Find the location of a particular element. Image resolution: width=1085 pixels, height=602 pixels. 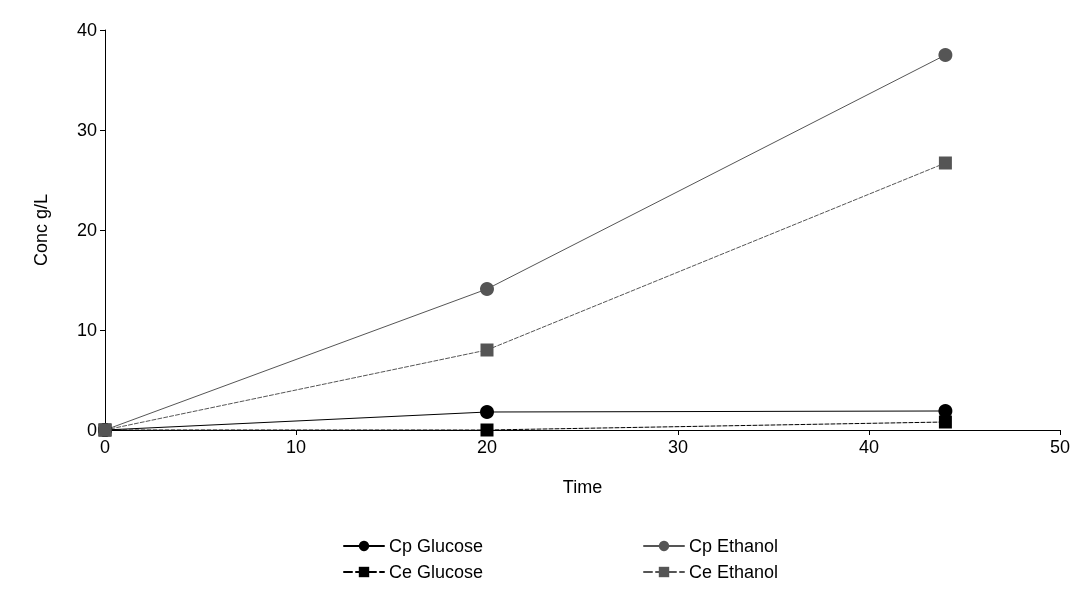

legend-label: Cp Ethanol is located at coordinates (734, 546).